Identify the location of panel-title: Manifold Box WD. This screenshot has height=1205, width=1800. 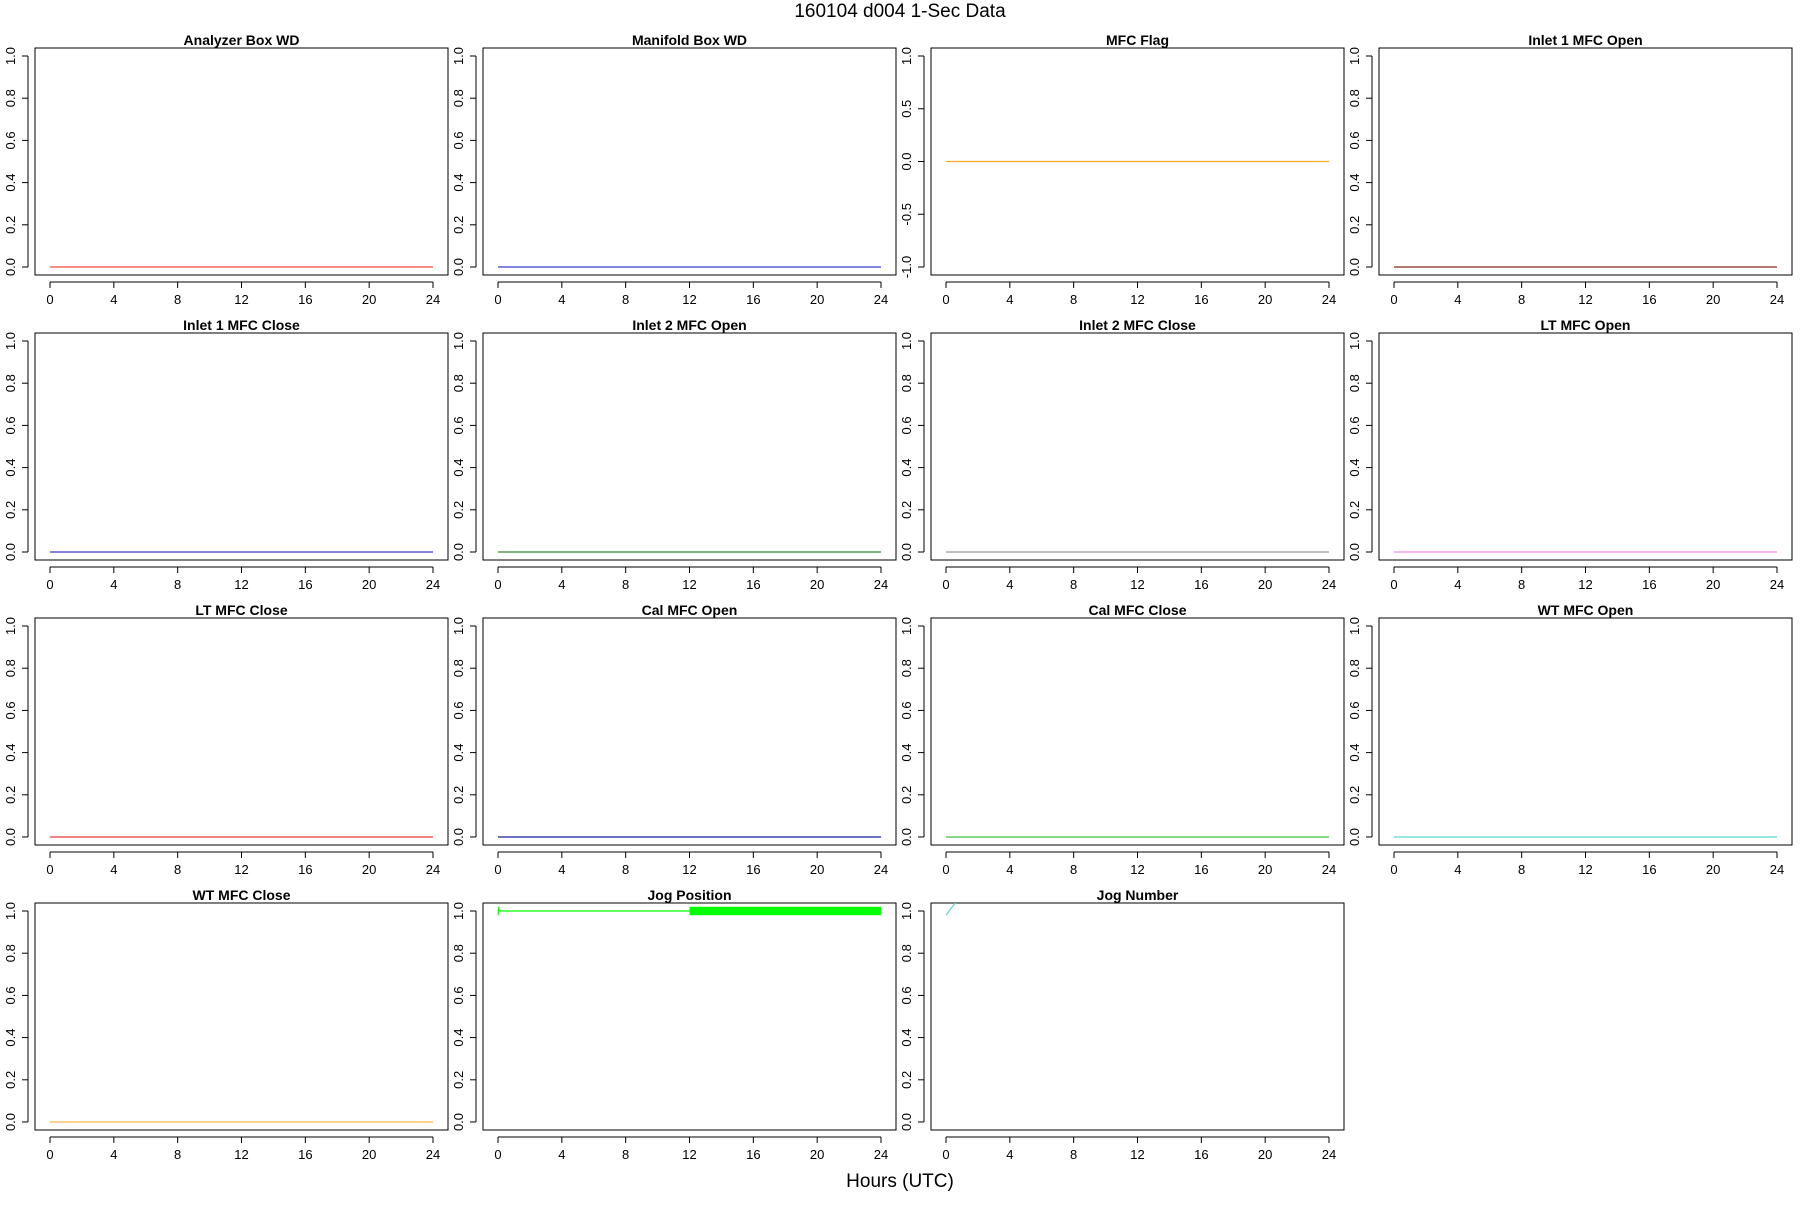
(689, 40).